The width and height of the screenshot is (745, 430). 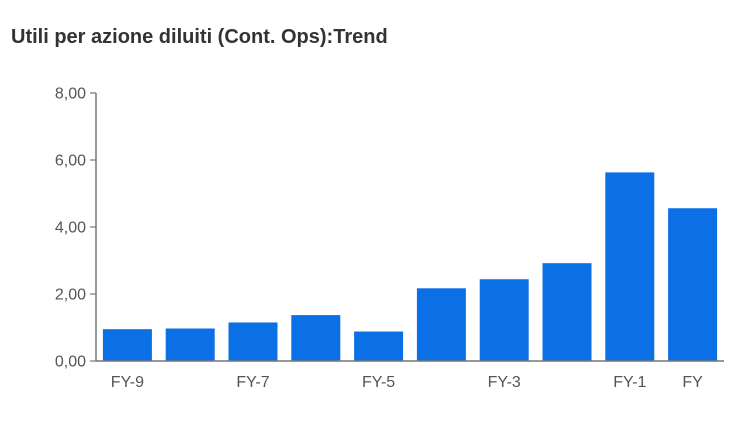 I want to click on x-tick-label: FY-1, so click(x=629, y=382).